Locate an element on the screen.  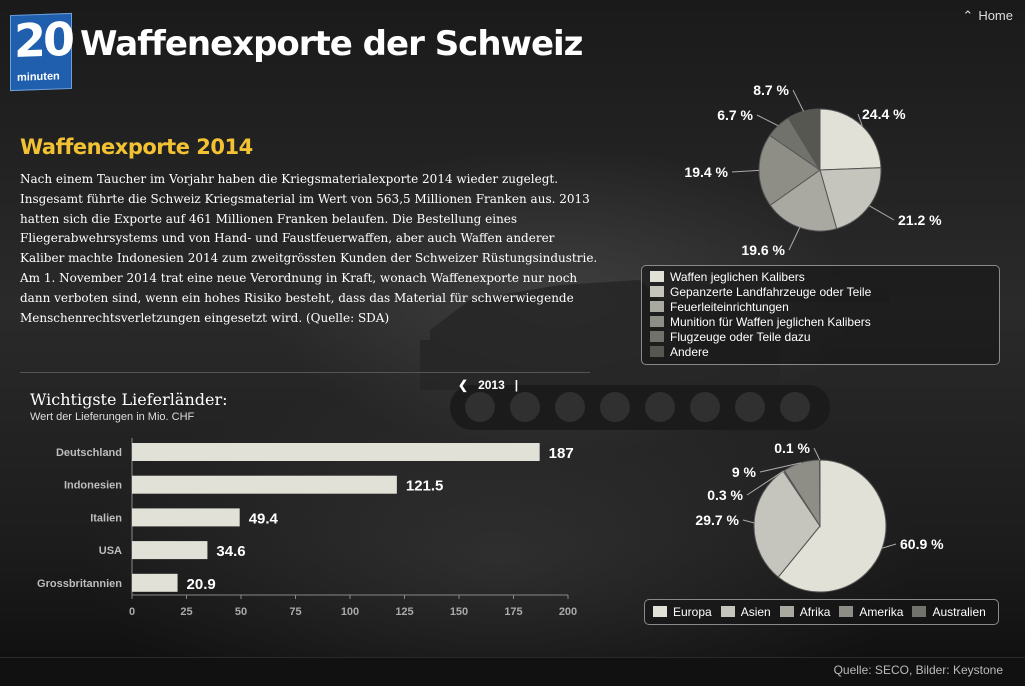
bar-value-label: 34.6 is located at coordinates (230, 551).